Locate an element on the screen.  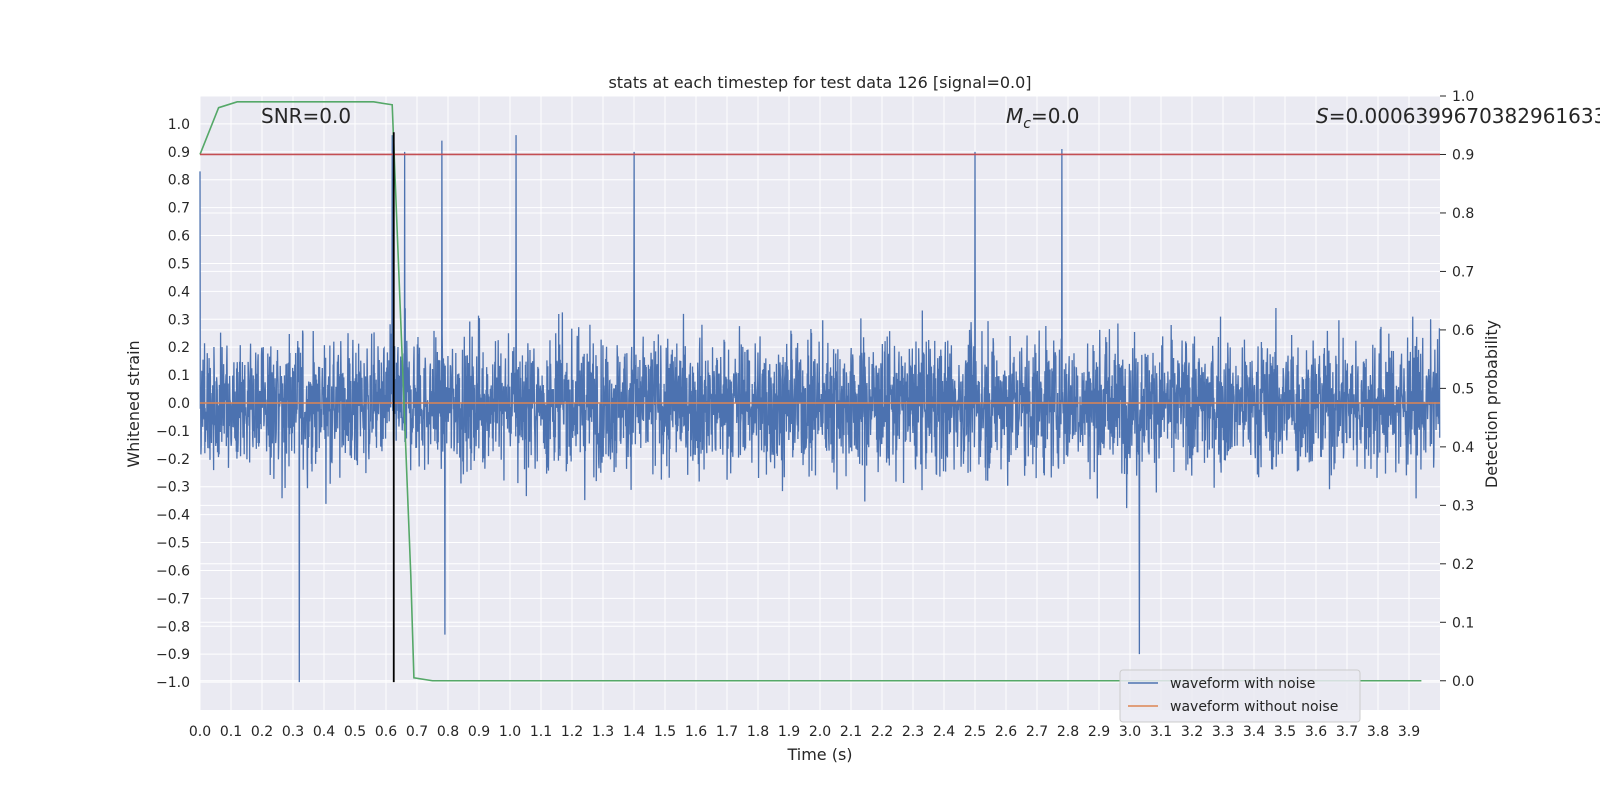
x-tick-label: 0.8 is located at coordinates (448, 732).